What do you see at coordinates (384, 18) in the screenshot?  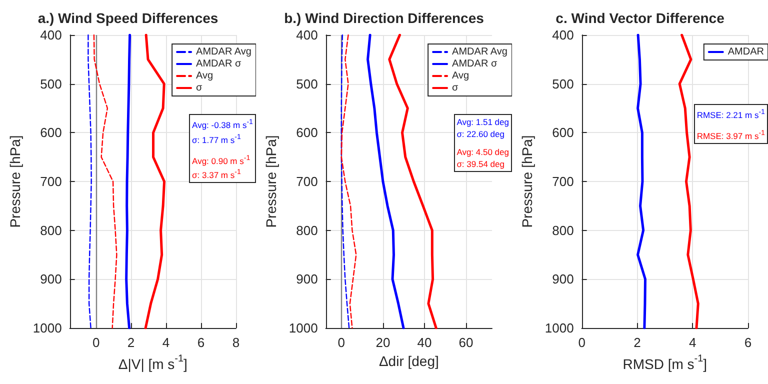 I see `chart-title: b.) Wind Direction Differences` at bounding box center [384, 18].